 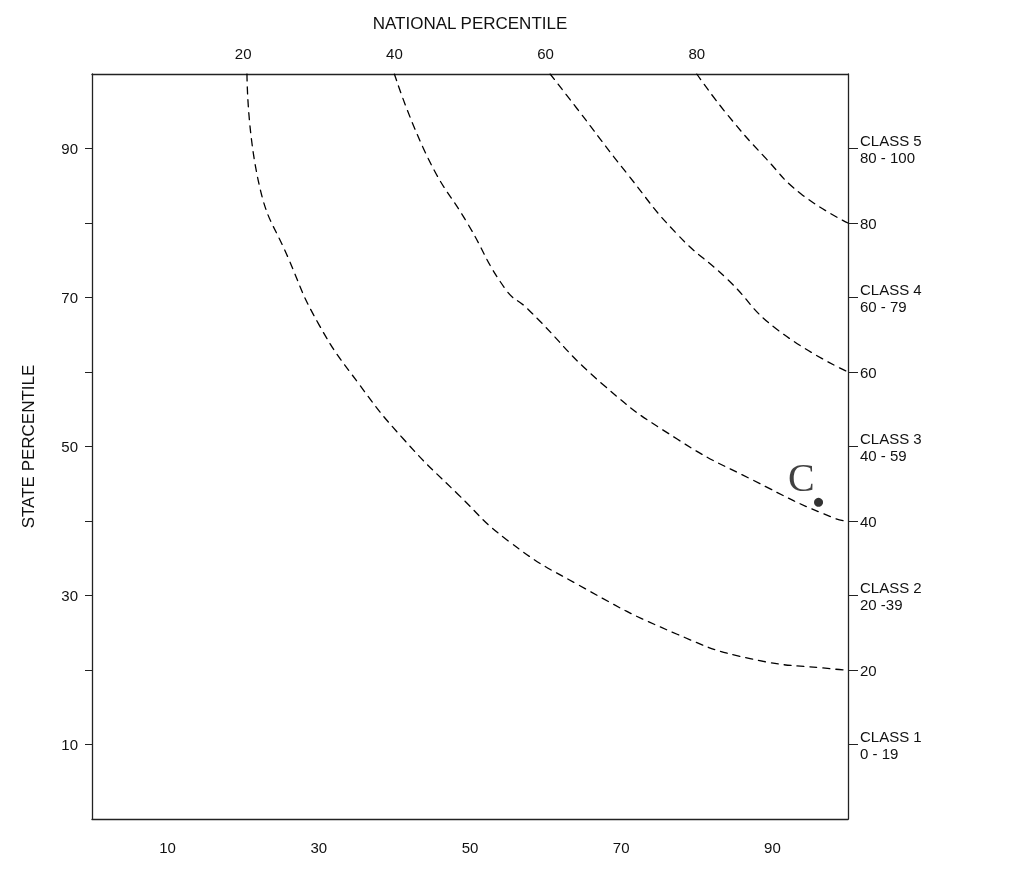 I want to click on y2-tick-label: CLASS 5 80 - 100, so click(x=891, y=148).